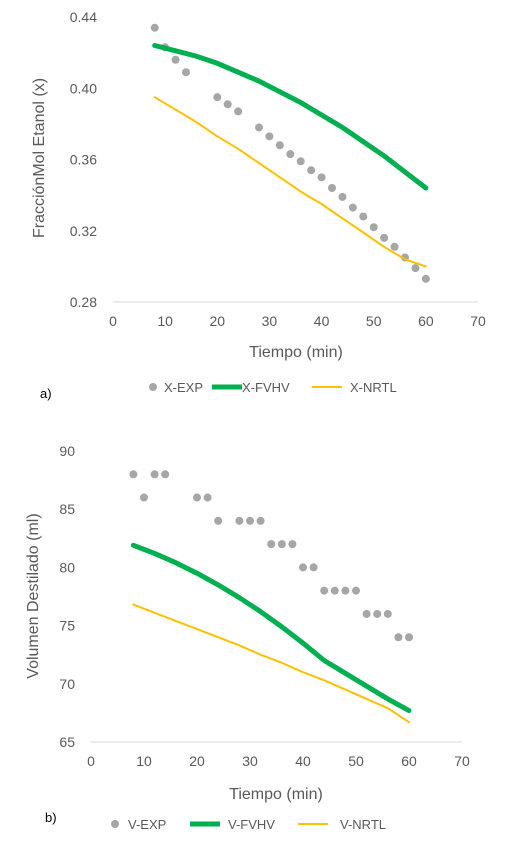 This screenshot has height=855, width=513. I want to click on series-v-fvhv, so click(271, 628).